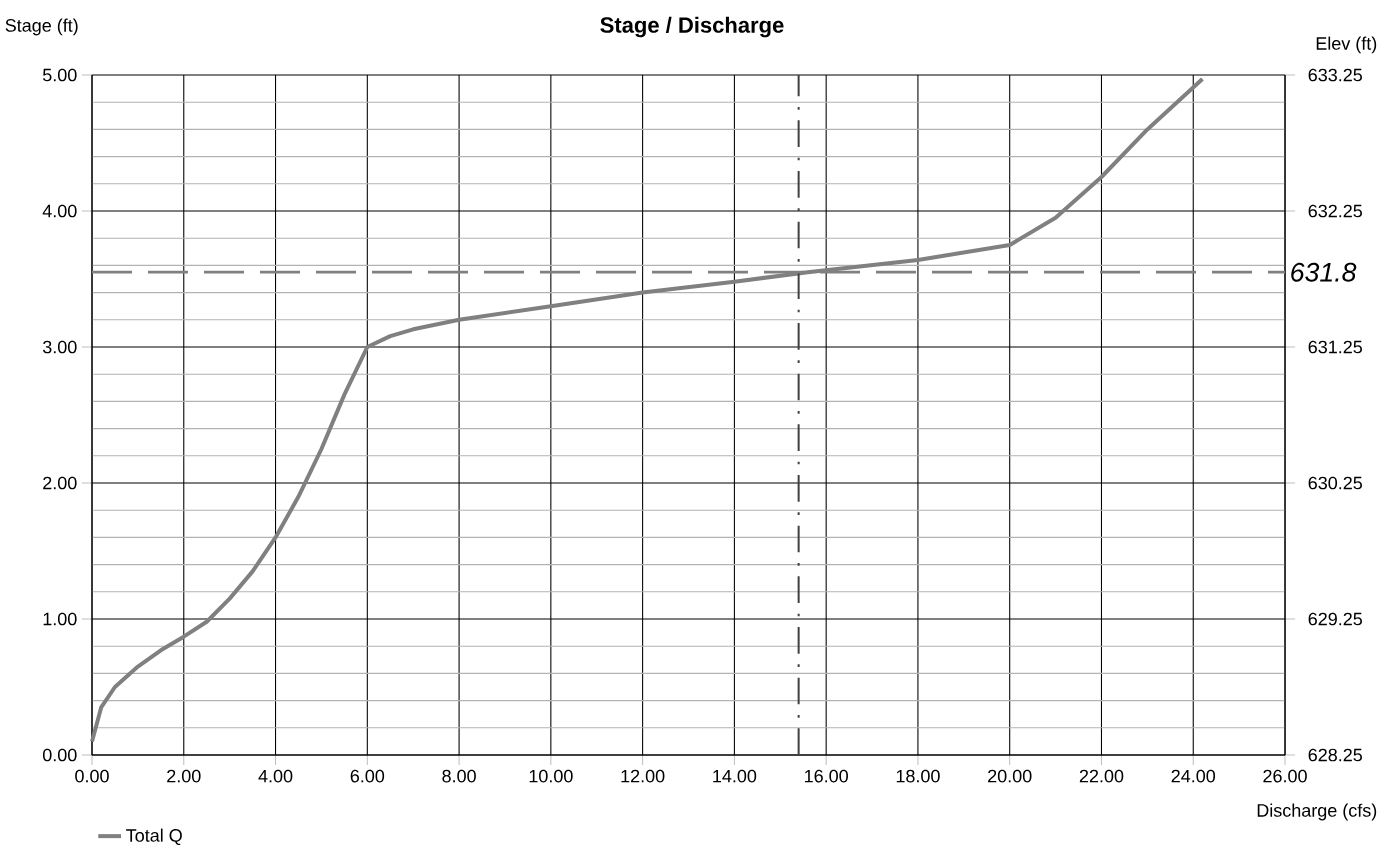  Describe the element at coordinates (1317, 812) in the screenshot. I see `x-axis-title: Discharge (cfs)` at that location.